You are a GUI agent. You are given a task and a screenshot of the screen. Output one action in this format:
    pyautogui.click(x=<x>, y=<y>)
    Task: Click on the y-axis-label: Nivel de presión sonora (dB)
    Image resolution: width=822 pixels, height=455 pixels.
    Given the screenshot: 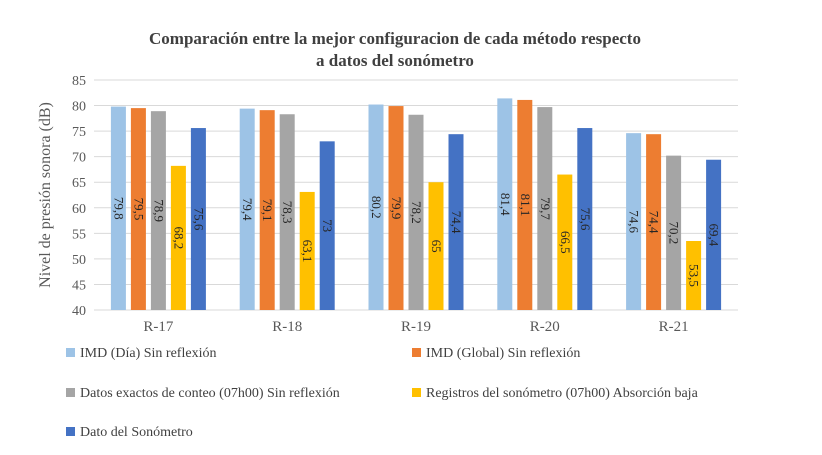 What is the action you would take?
    pyautogui.click(x=45, y=195)
    